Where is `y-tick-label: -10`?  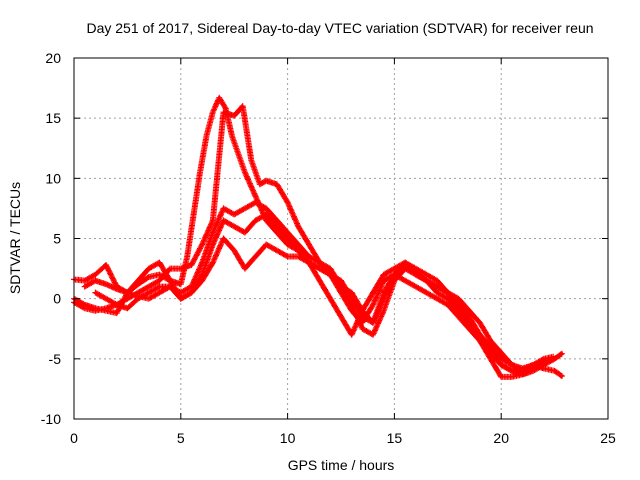 y-tick-label: -10 is located at coordinates (51, 419).